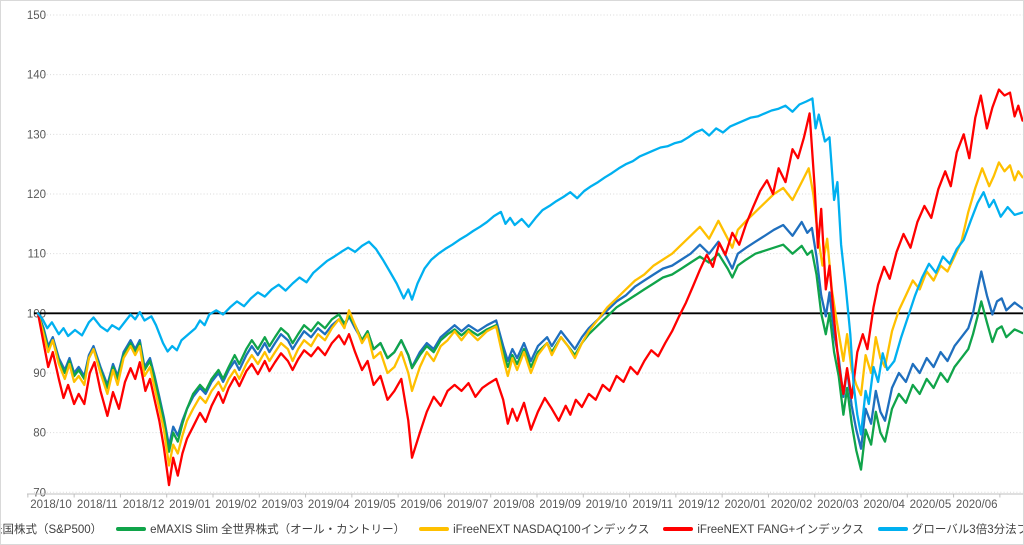 This screenshot has height=545, width=1024. I want to click on x-tick-label-2018-10: 2018/10, so click(51, 505).